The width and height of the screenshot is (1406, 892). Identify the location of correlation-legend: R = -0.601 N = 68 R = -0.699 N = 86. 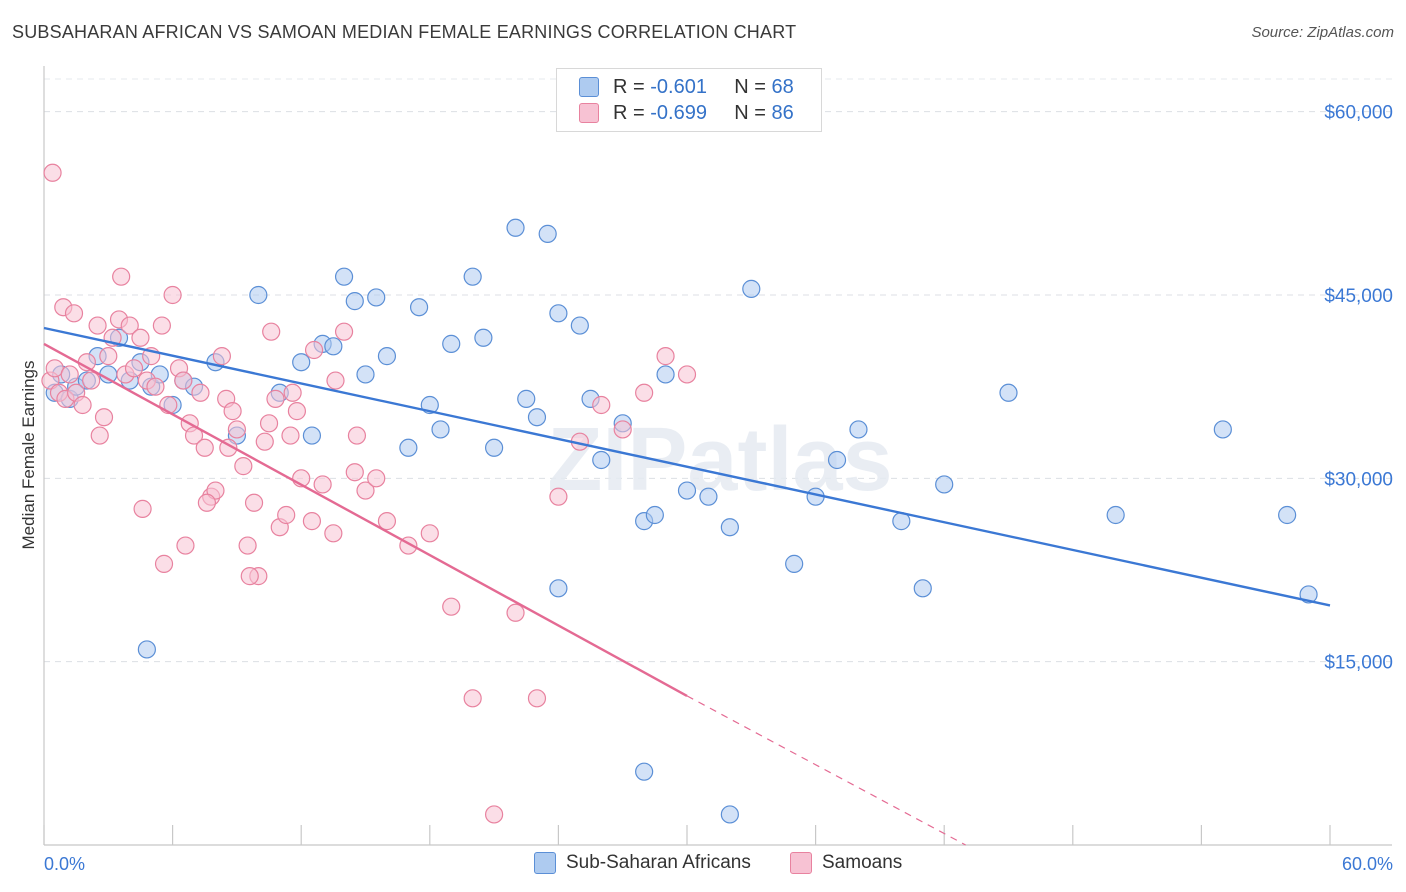
(689, 100).